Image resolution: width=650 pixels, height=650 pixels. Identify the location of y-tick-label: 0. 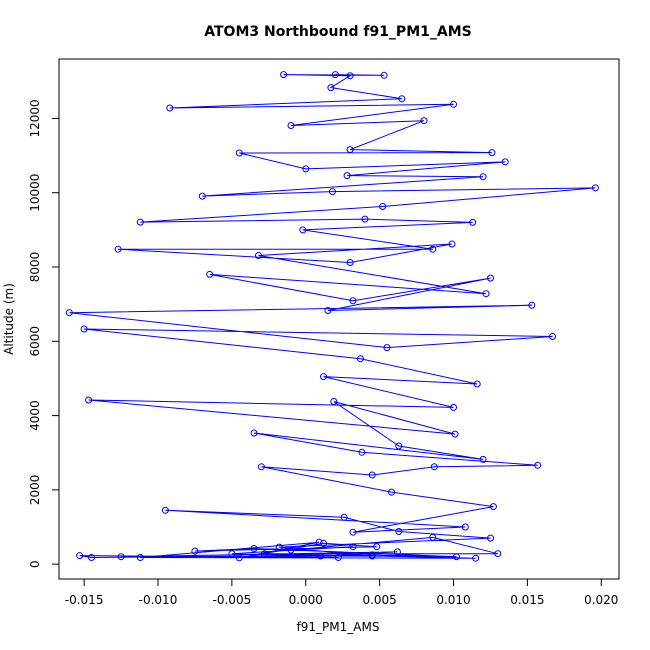
(35, 564).